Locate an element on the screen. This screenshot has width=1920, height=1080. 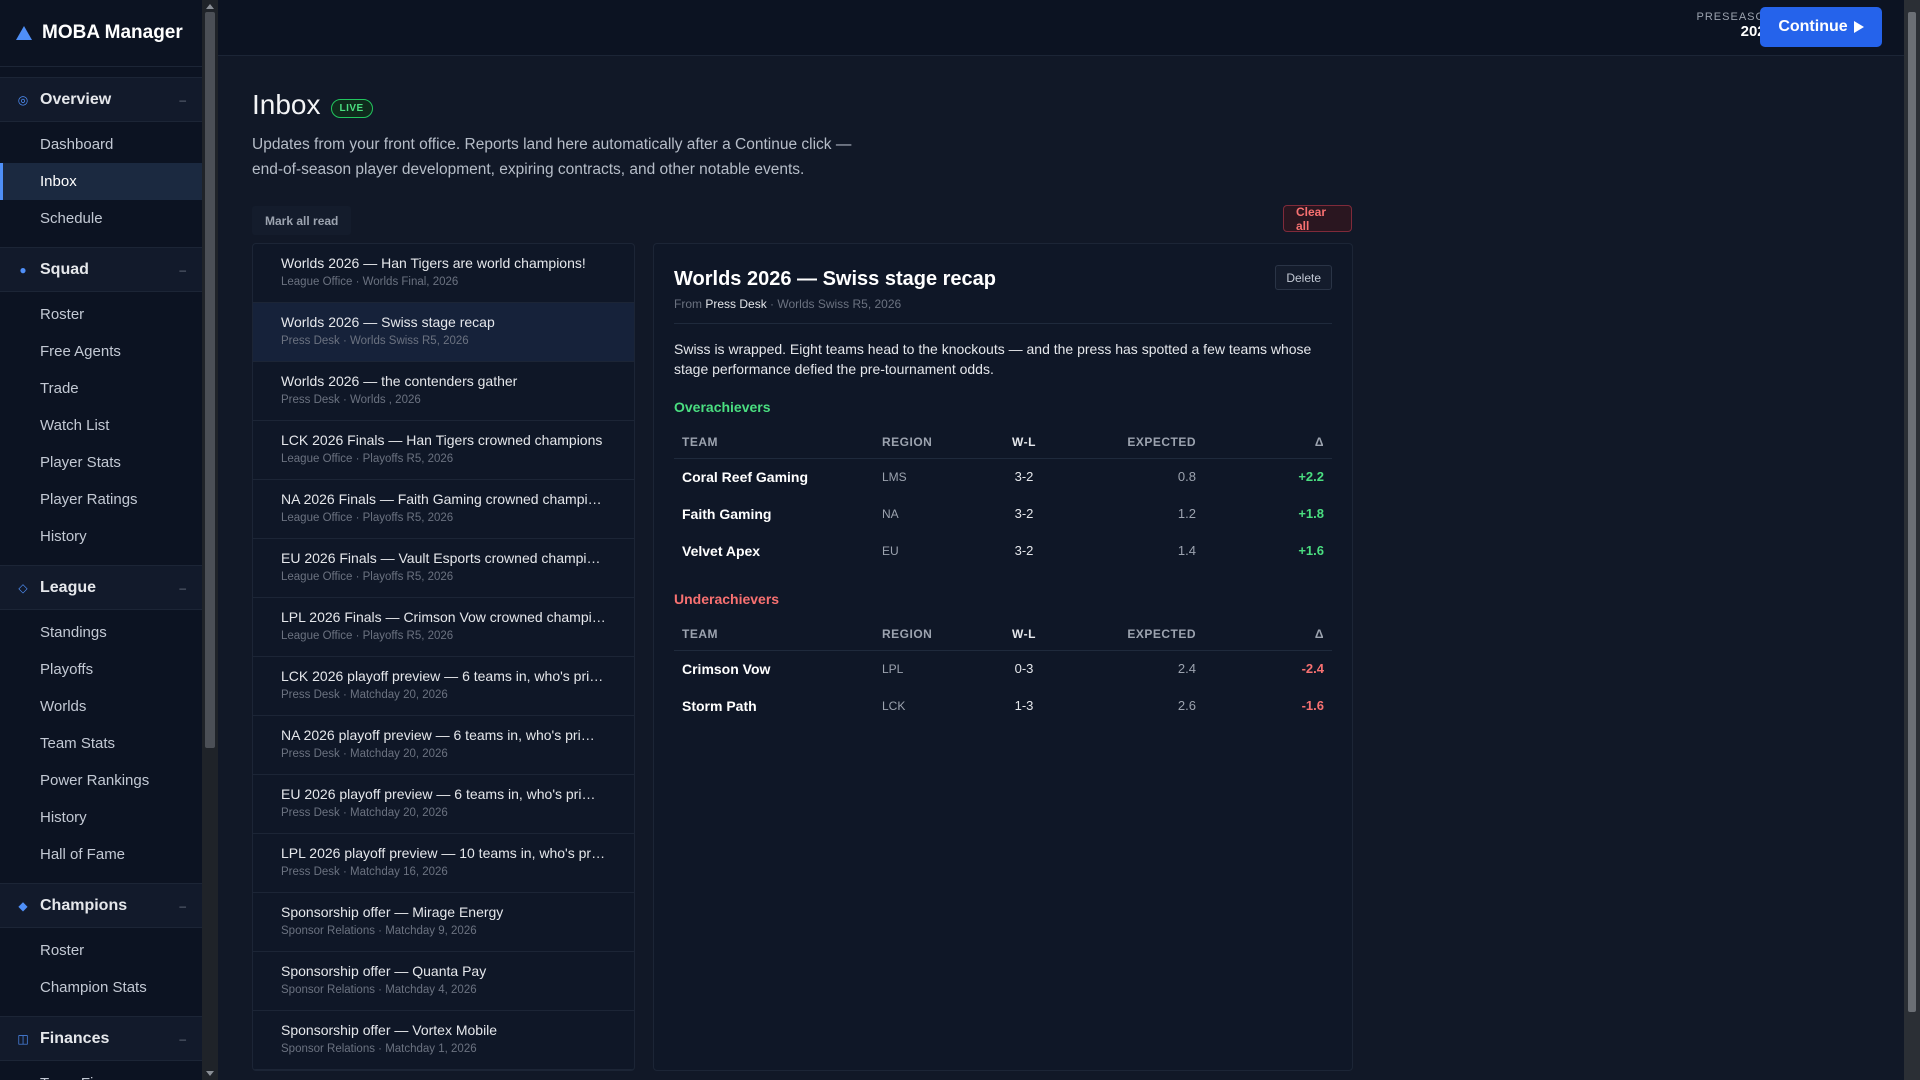
message-title: Sponsorship offer — Vortex Mobile is located at coordinates (389, 1030).